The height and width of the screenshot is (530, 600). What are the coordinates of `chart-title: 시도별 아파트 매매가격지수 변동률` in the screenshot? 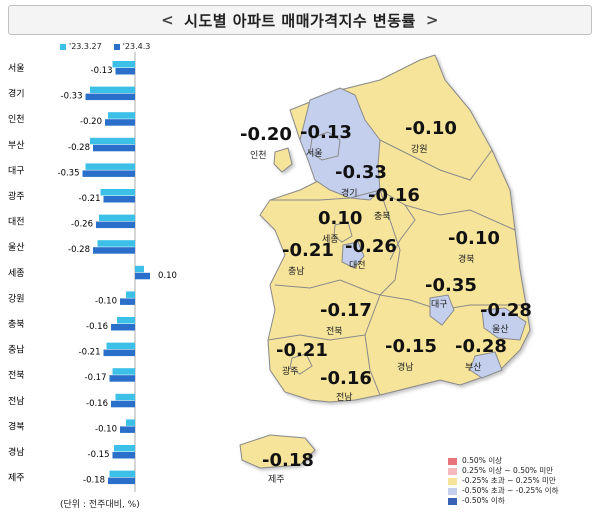 It's located at (300, 20).